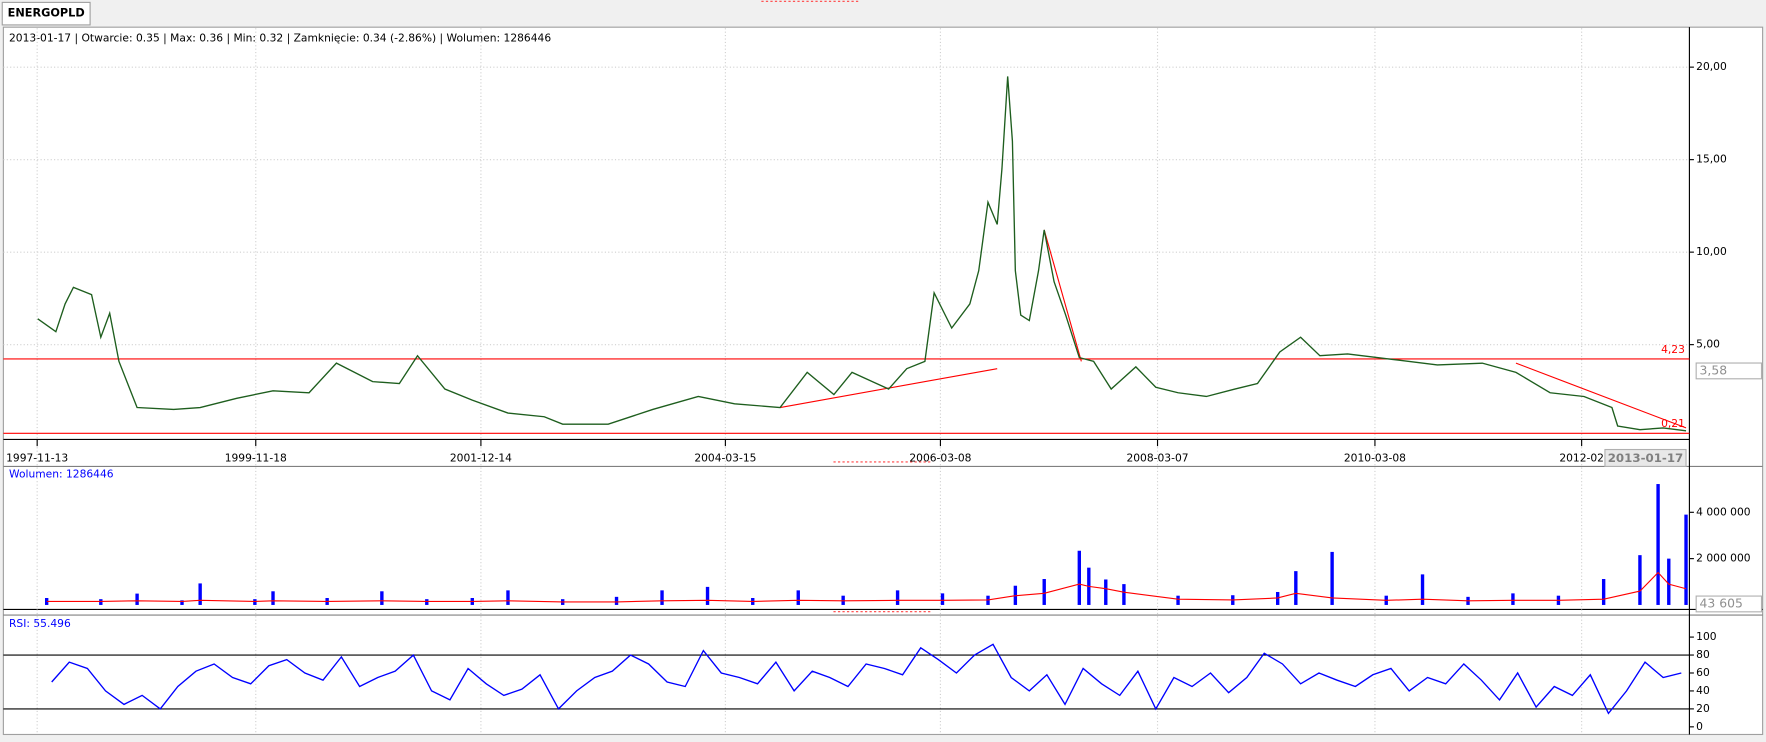 The width and height of the screenshot is (1766, 742). Describe the element at coordinates (866, 679) in the screenshot. I see `price-line` at that location.